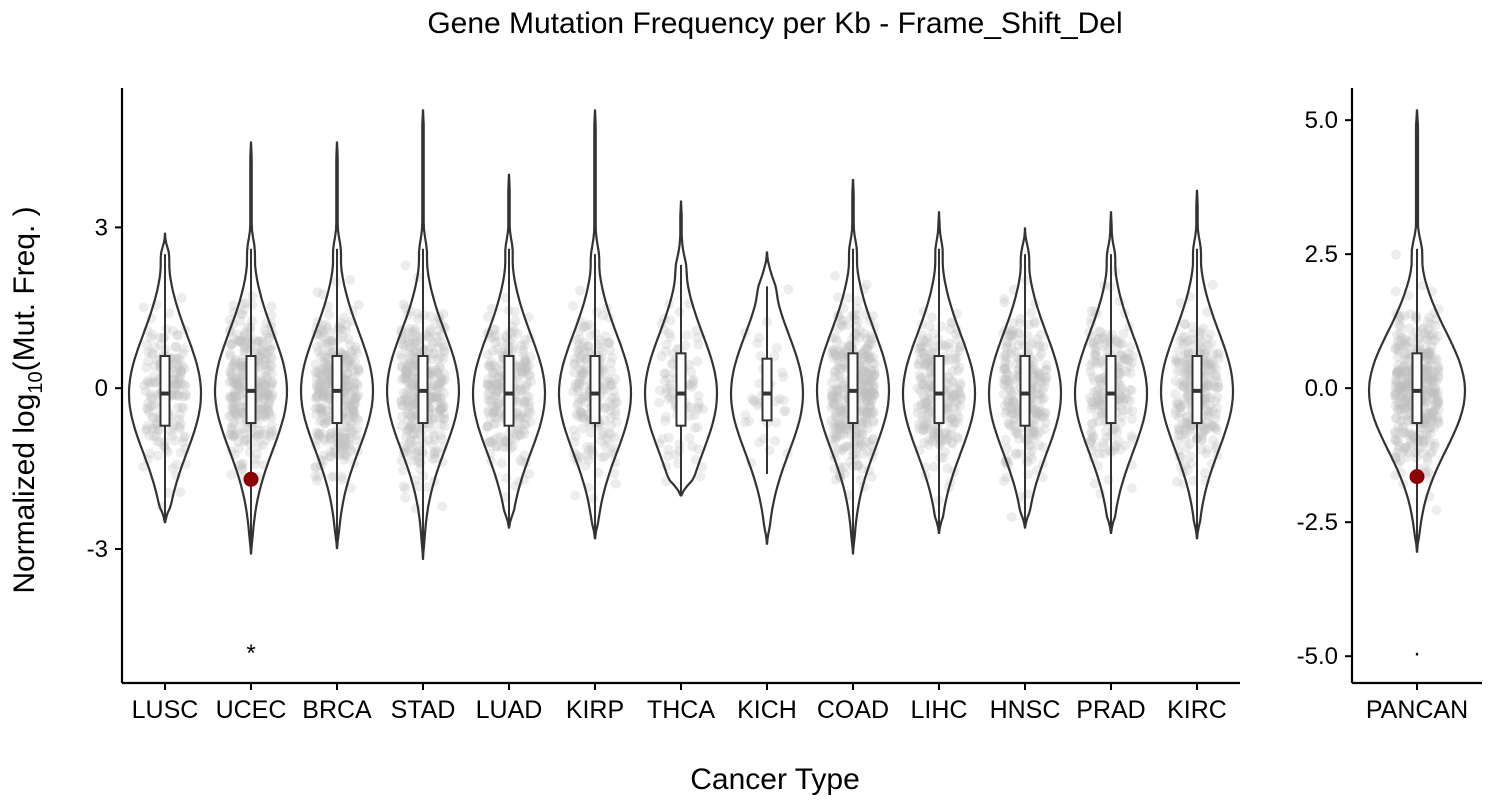  Describe the element at coordinates (165, 710) in the screenshot. I see `x-tick-label: LUSC` at that location.